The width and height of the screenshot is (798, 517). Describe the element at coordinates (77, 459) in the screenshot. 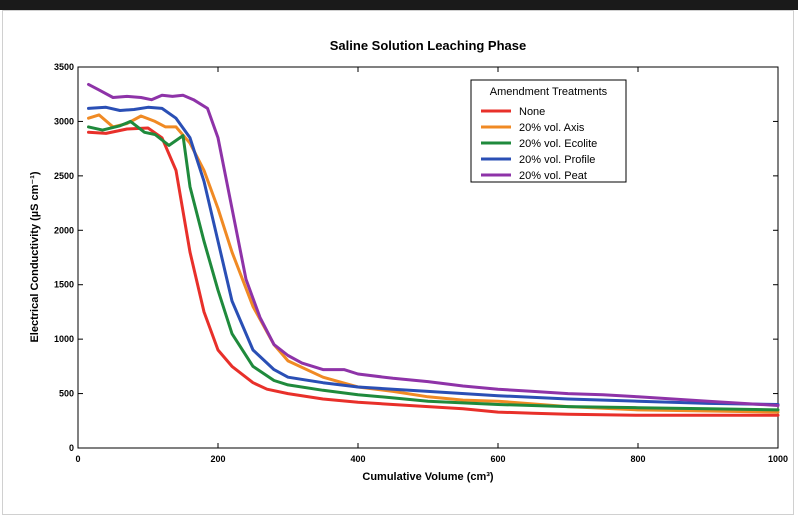

I see `x-tick-label: 0` at that location.